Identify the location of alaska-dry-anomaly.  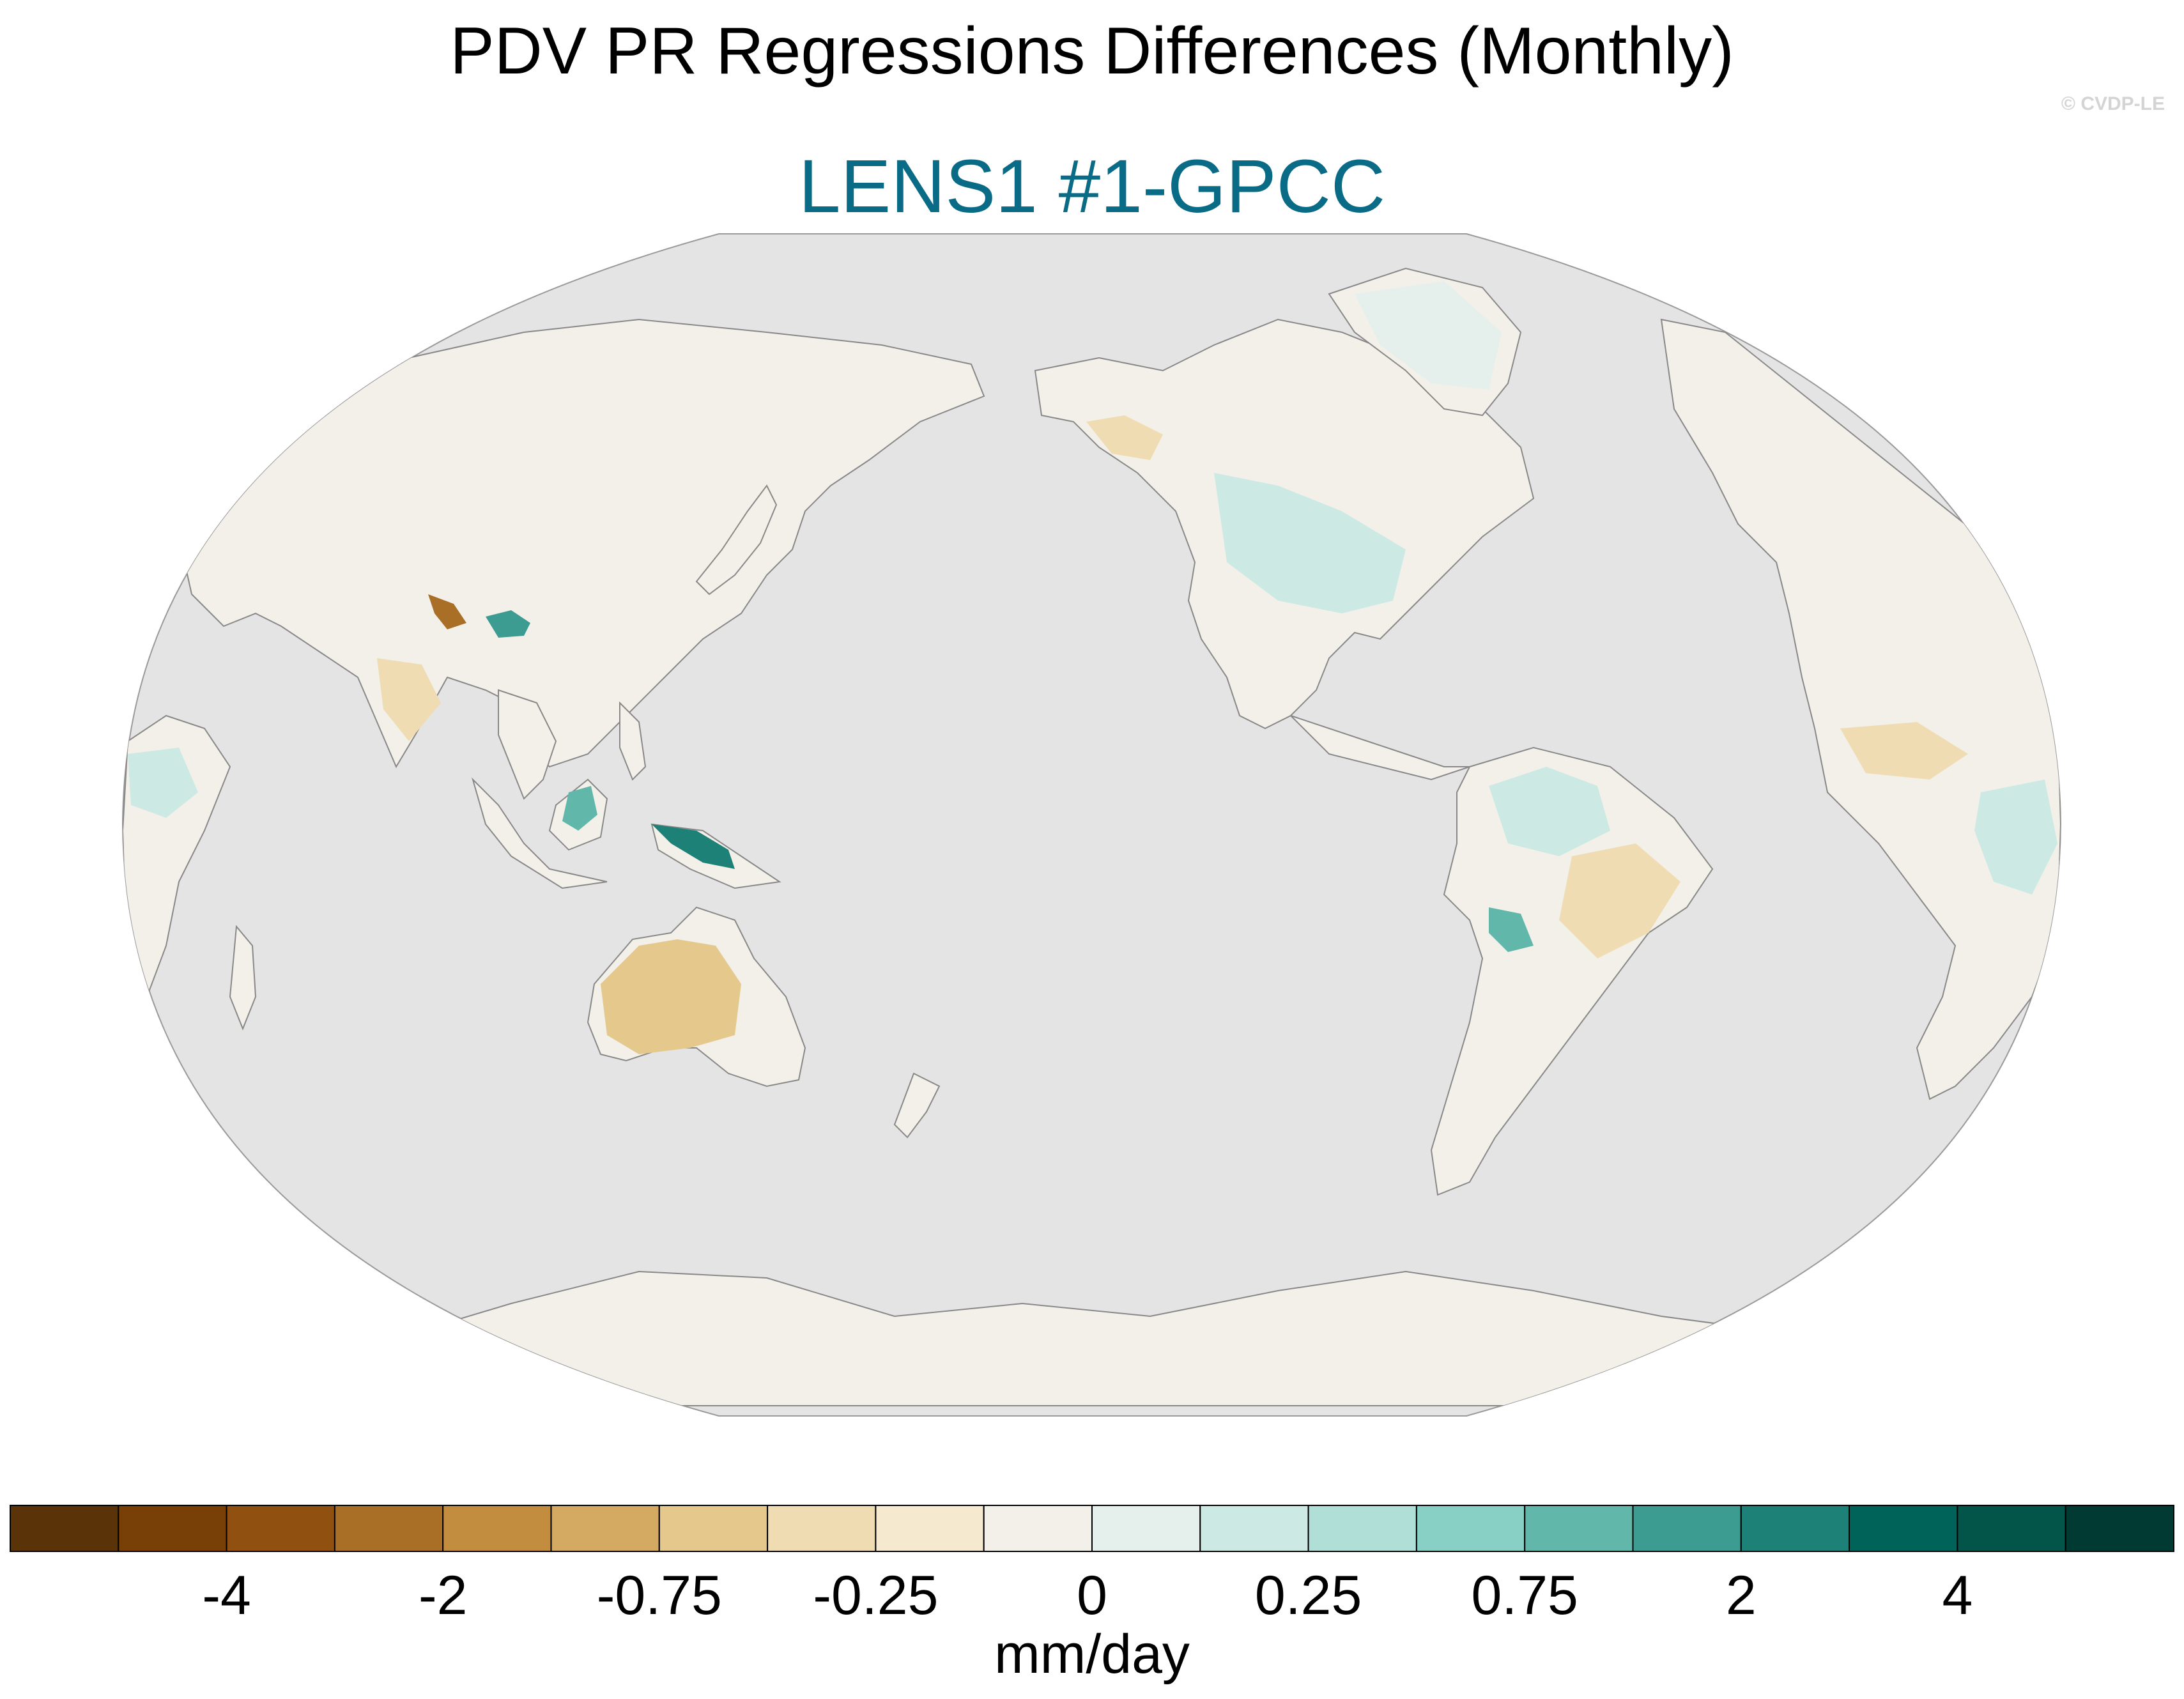
(1124, 437).